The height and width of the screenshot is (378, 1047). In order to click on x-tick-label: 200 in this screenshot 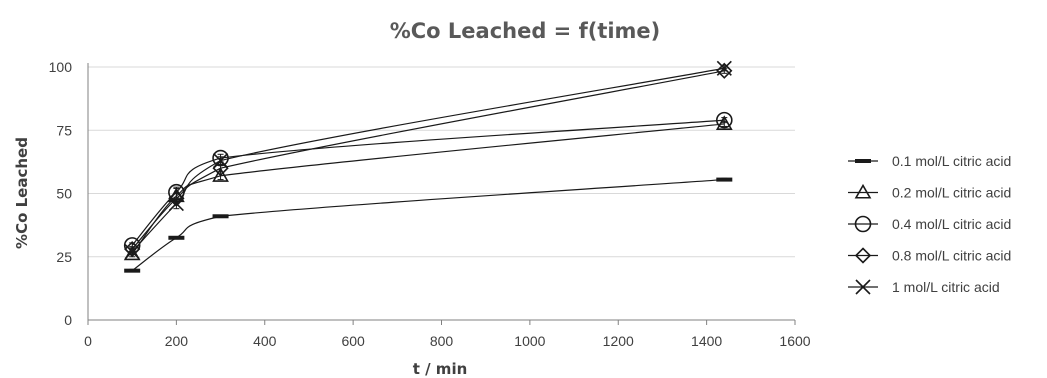, I will do `click(177, 341)`.